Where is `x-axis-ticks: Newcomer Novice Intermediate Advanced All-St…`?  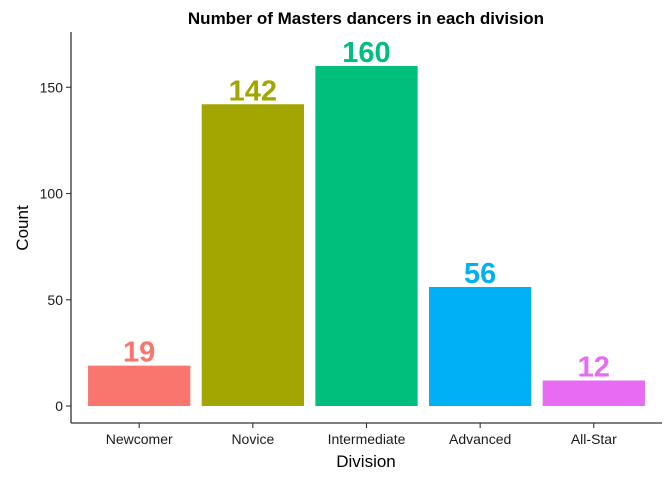 x-axis-ticks: Newcomer Novice Intermediate Advanced All-St… is located at coordinates (361, 435).